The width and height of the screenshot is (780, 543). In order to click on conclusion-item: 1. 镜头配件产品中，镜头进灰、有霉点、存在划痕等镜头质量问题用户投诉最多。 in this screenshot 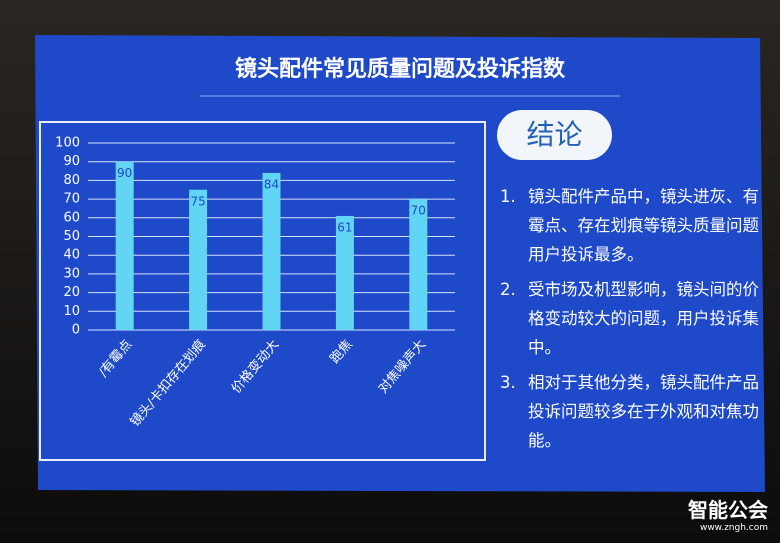, I will do `click(632, 225)`.